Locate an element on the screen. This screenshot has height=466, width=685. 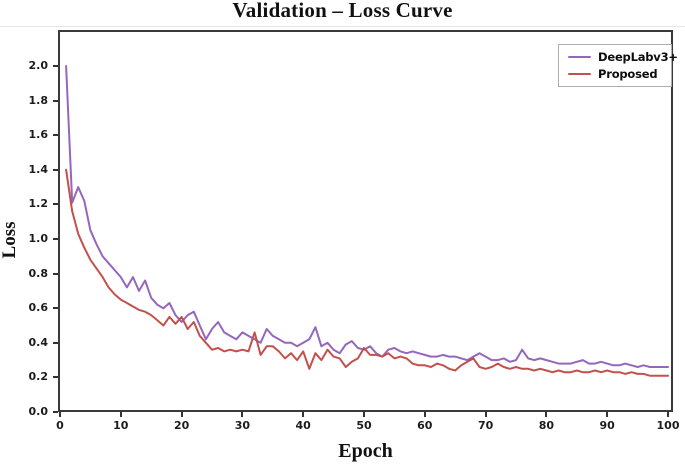
y-tick-label: 0.0 is located at coordinates (38, 411).